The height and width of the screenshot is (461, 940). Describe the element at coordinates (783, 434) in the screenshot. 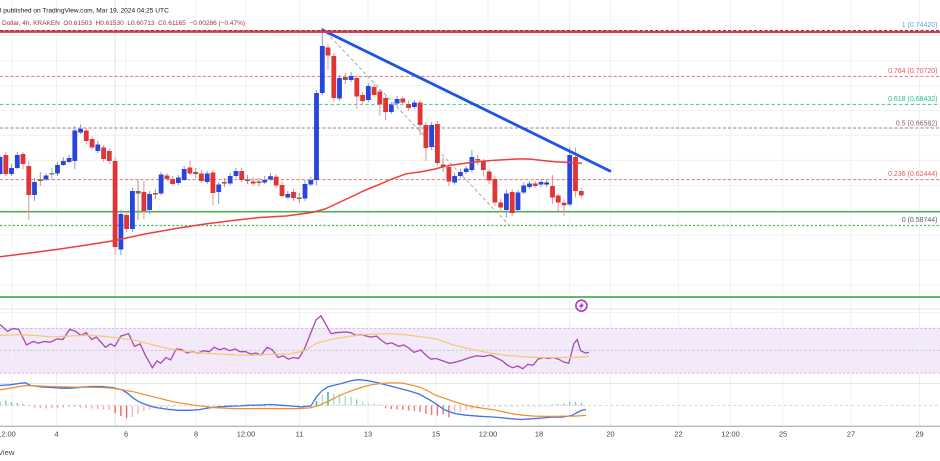

I see `svg-text: 25` at that location.